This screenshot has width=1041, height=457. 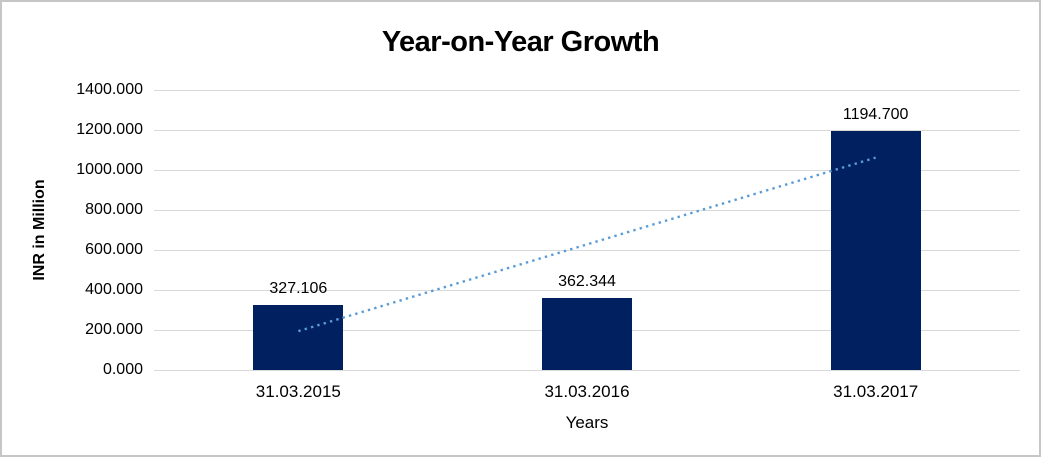 I want to click on y-tick-label: 1400.000, so click(x=109, y=89).